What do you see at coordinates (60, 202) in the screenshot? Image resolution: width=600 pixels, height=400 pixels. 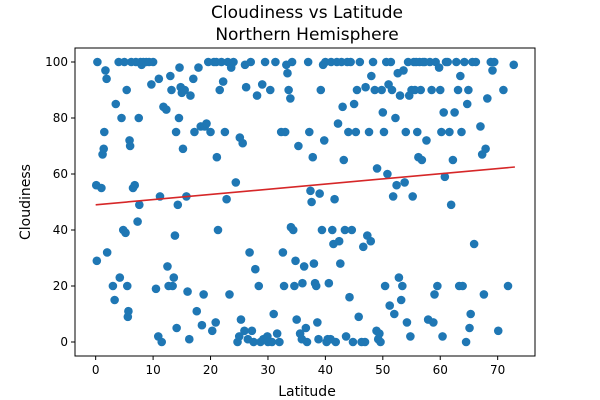 I see `y-axis-ticks: 0 20 40 60 80 100` at bounding box center [60, 202].